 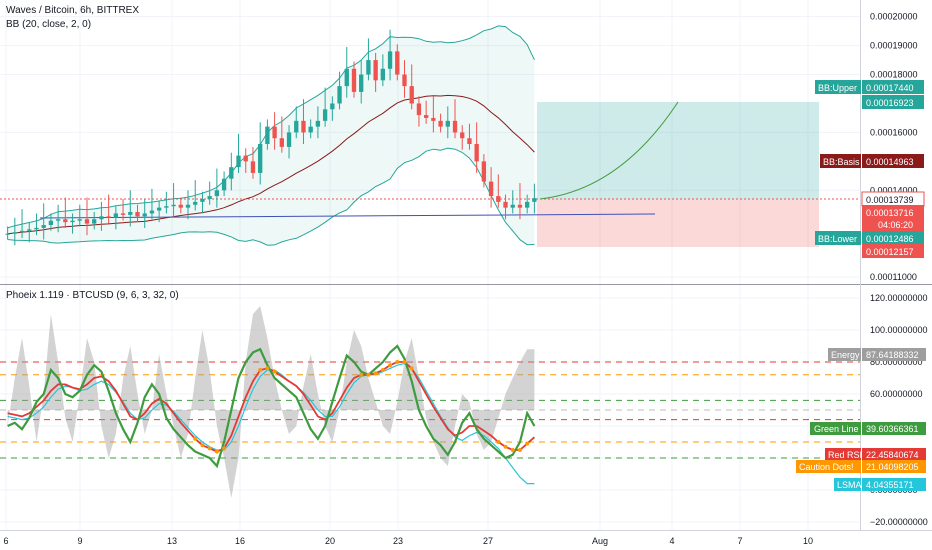 What do you see at coordinates (899, 298) in the screenshot?
I see `oscillator-tick-label: 120.00000000` at bounding box center [899, 298].